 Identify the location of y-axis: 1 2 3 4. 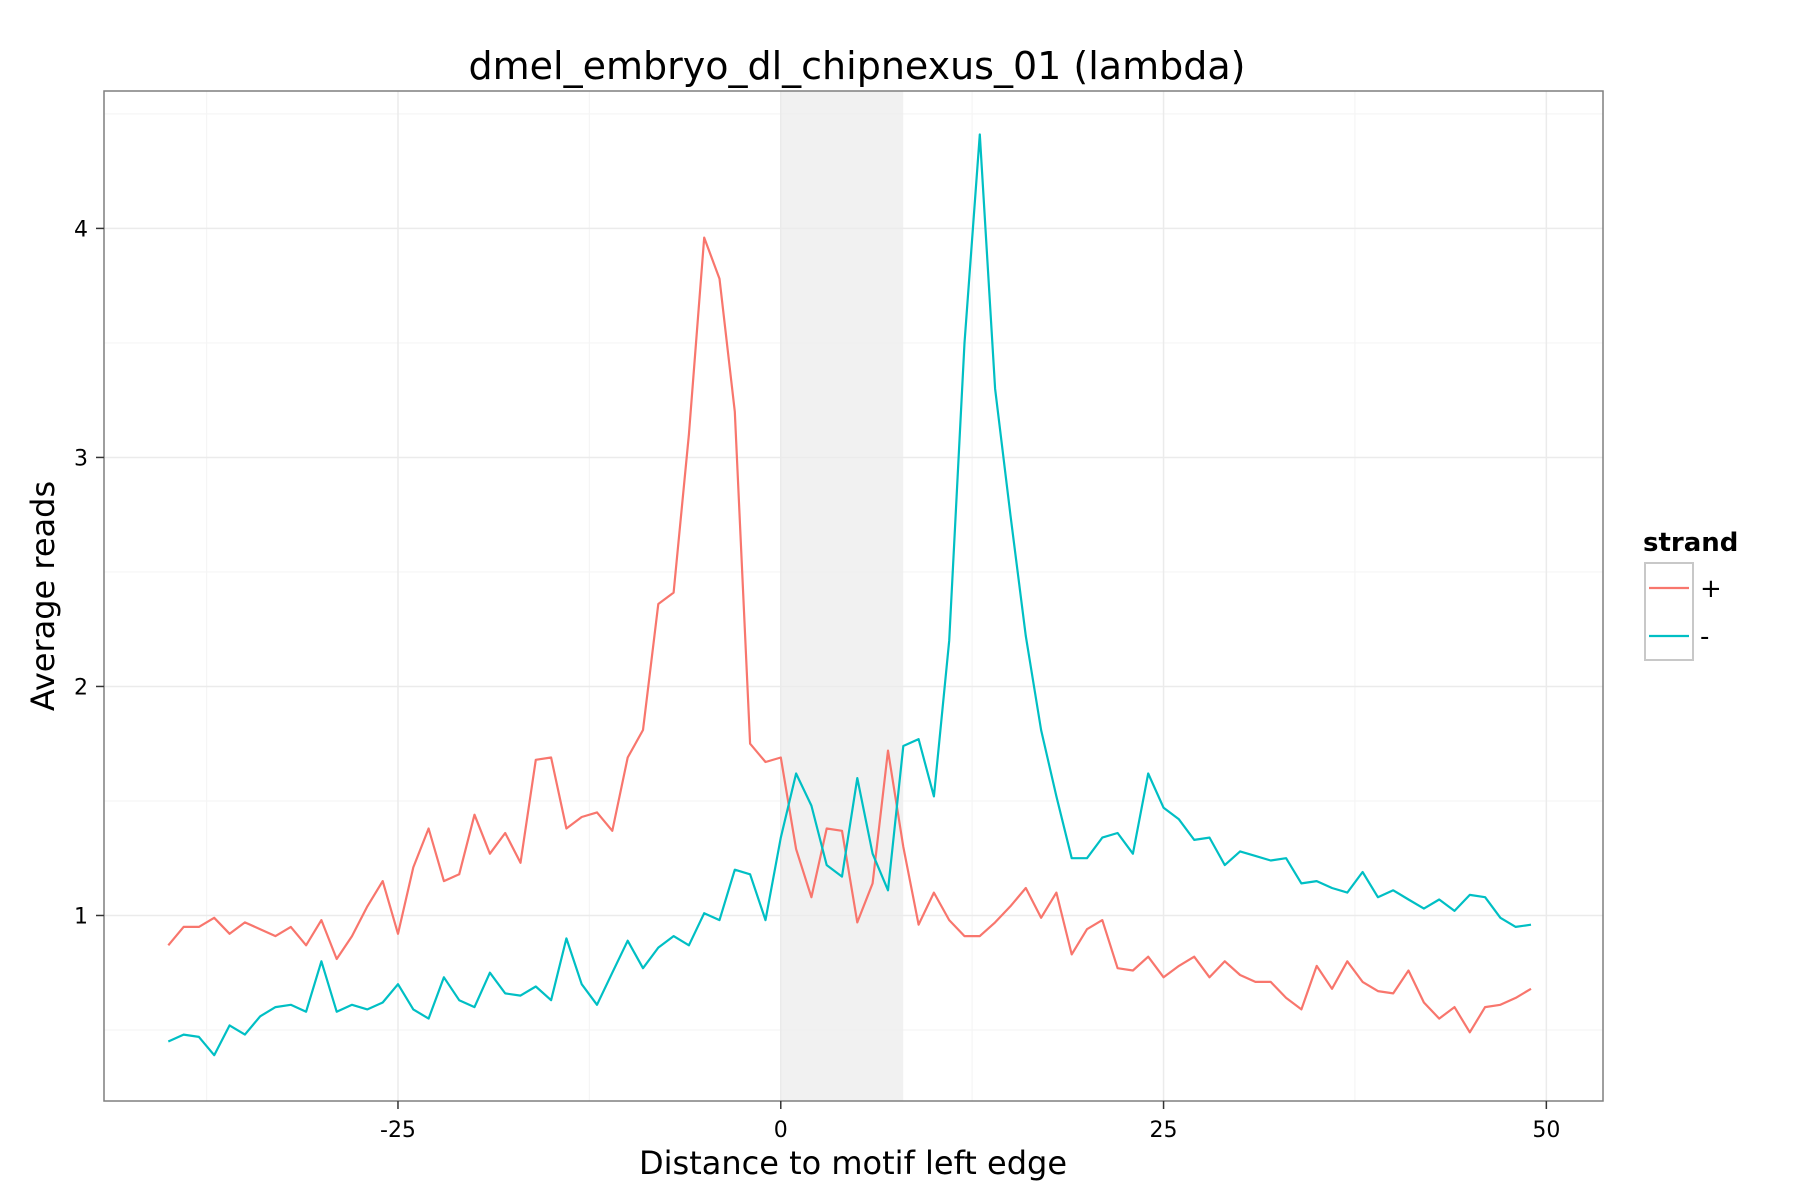
(89, 573).